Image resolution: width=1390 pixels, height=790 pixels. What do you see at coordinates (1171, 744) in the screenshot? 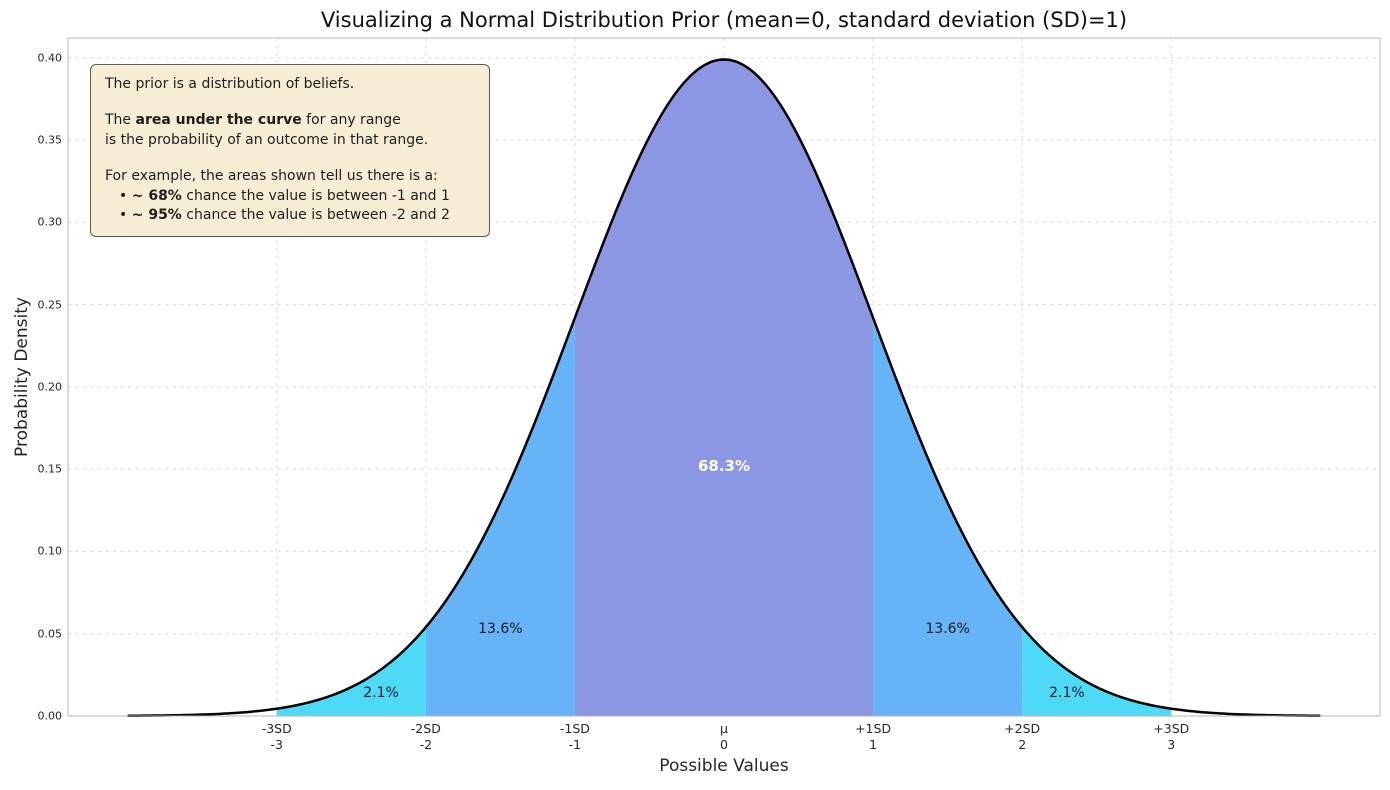
I see `x-tick-value-label: 3` at bounding box center [1171, 744].